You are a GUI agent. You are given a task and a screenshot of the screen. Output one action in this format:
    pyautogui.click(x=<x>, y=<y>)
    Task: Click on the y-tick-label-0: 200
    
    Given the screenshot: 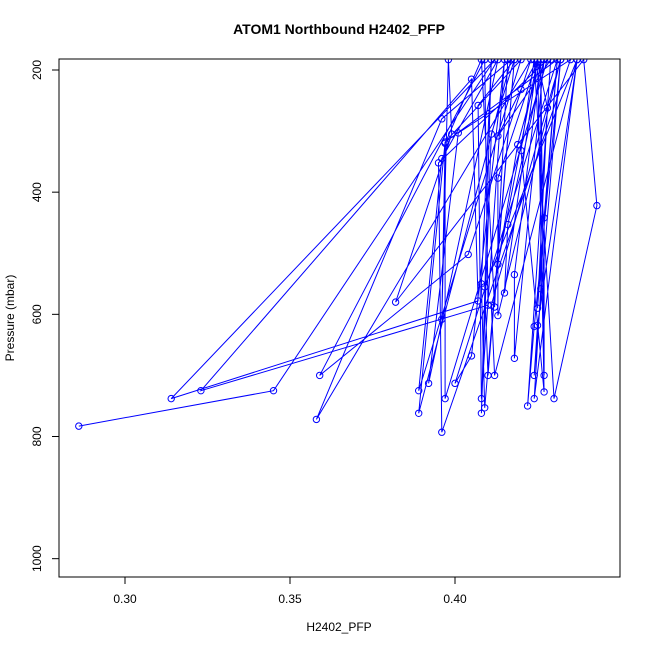 What is the action you would take?
    pyautogui.click(x=37, y=70)
    